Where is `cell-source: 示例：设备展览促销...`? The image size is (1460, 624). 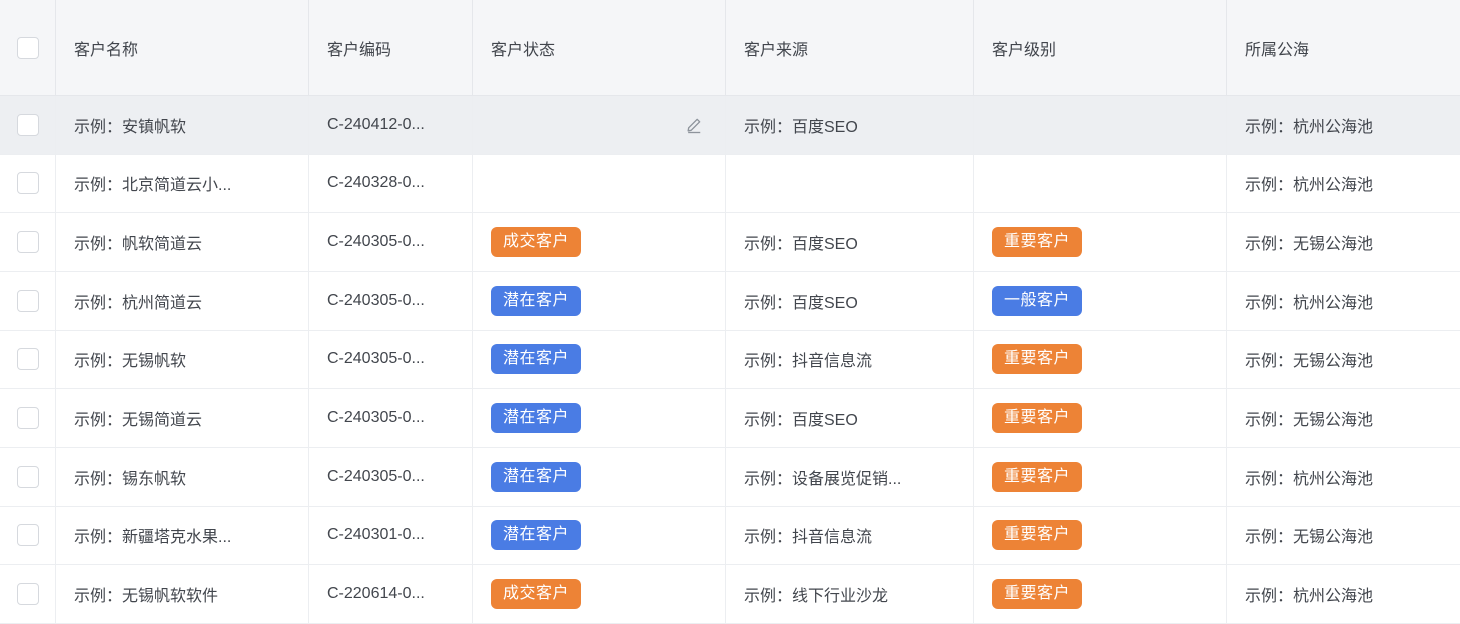 cell-source: 示例：设备展览促销... is located at coordinates (850, 476).